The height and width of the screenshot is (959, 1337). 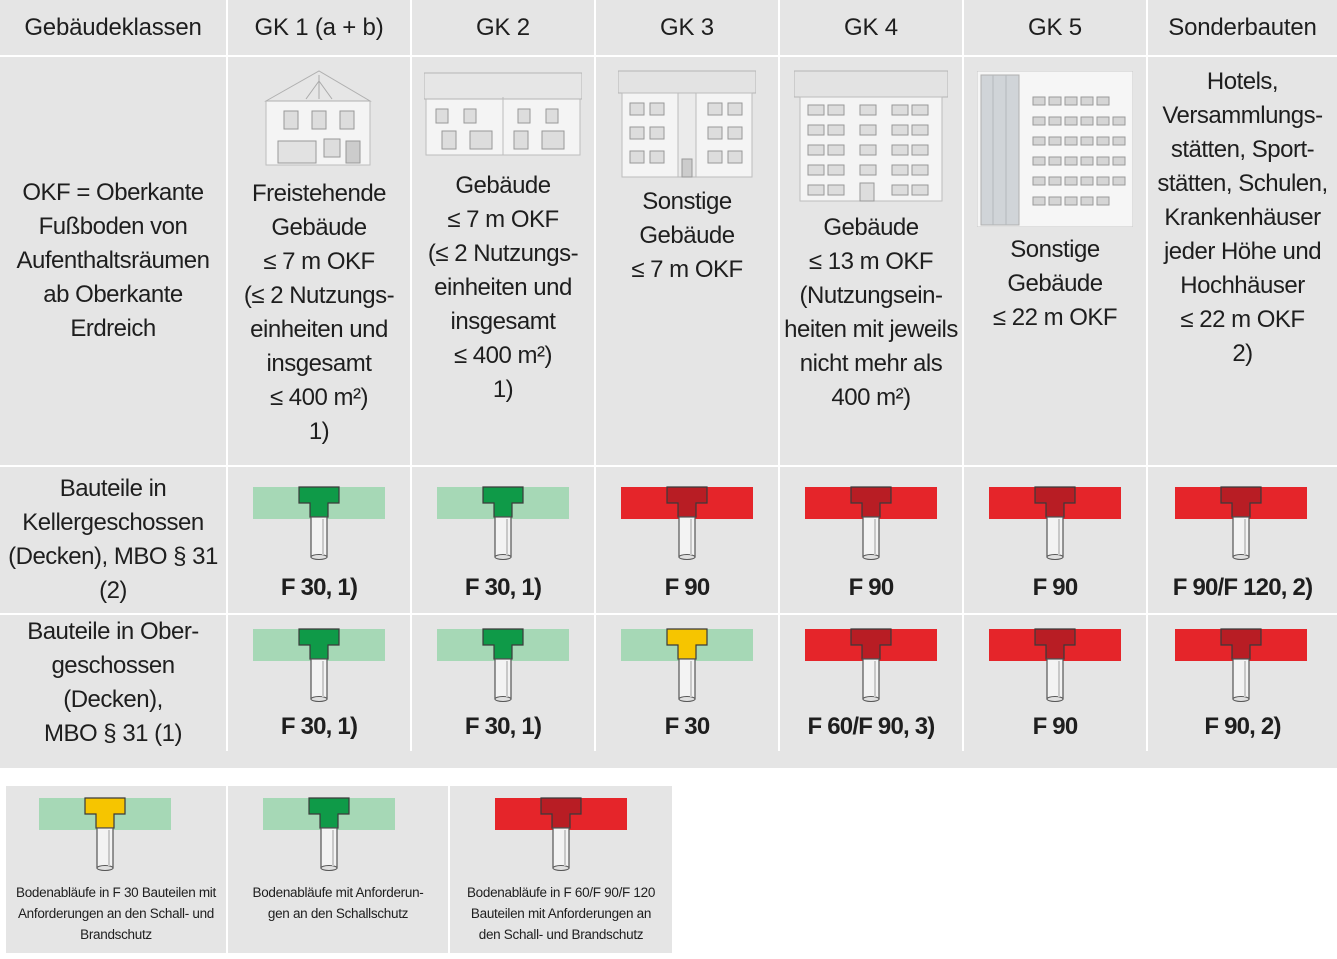 I want to click on basement-cell-gk3: F 90, so click(x=688, y=541).